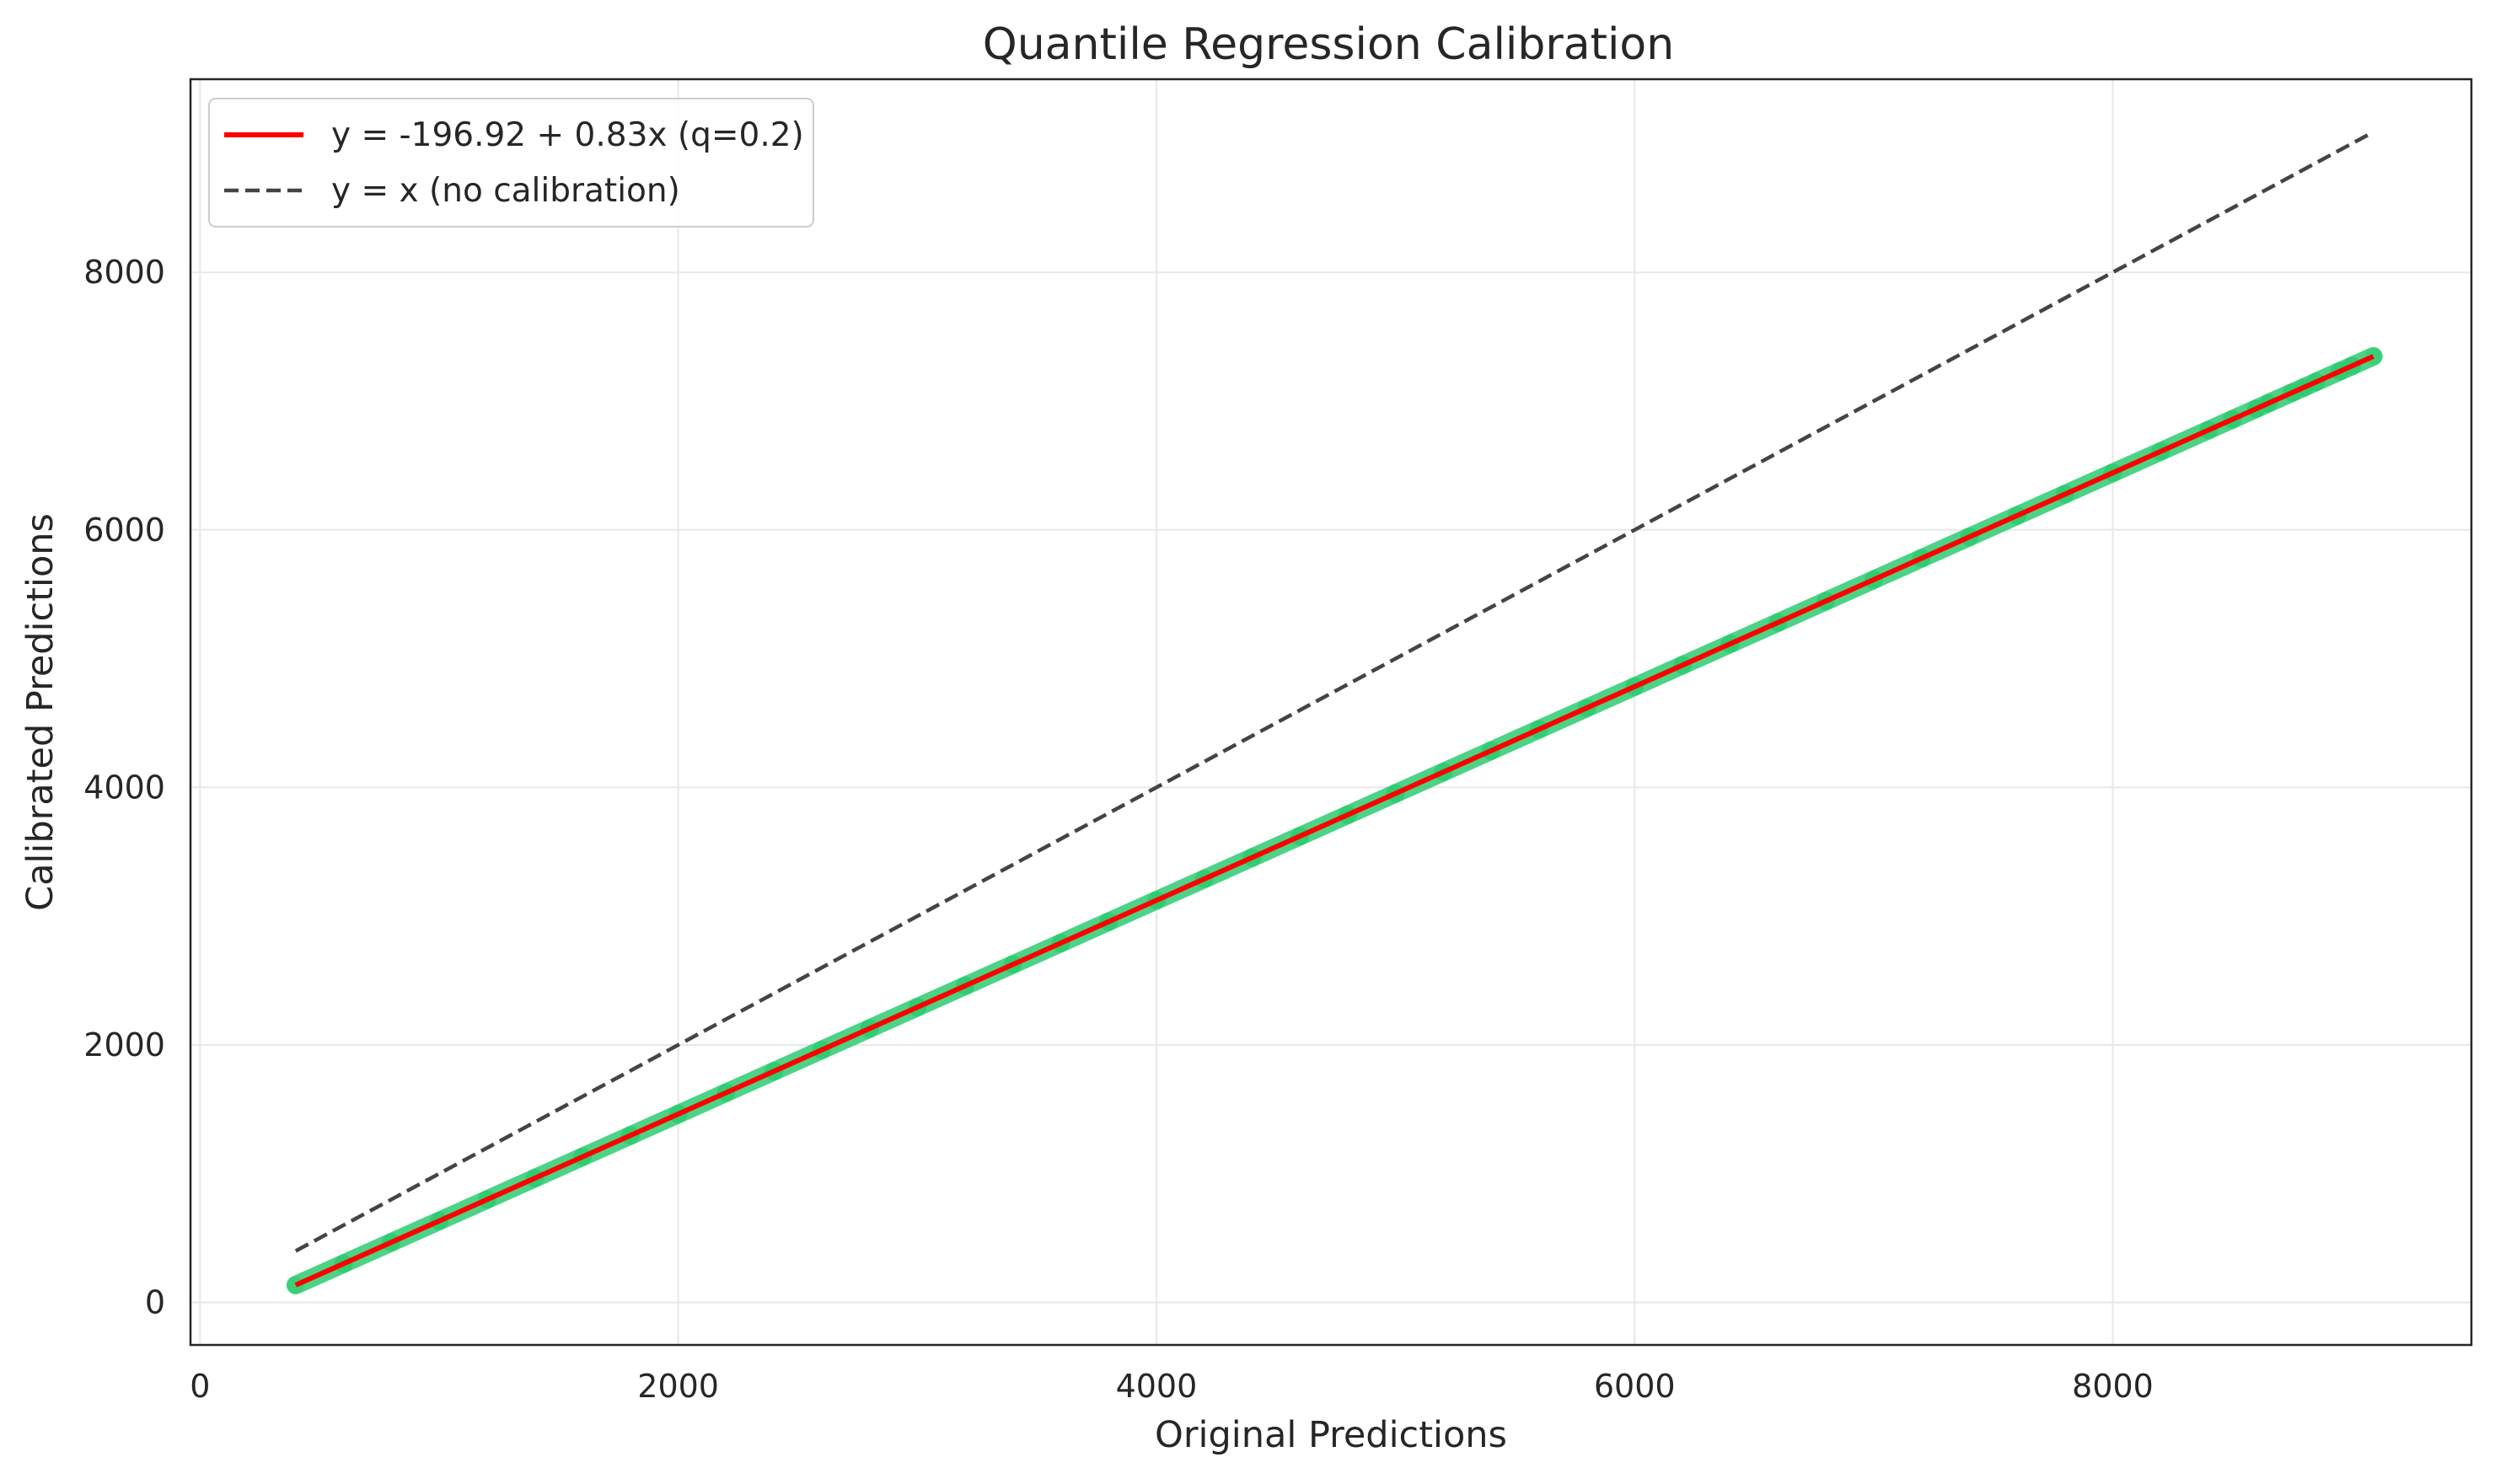 This screenshot has width=2495, height=1484. What do you see at coordinates (1331, 1435) in the screenshot?
I see `x-axis-label: Original Predictions` at bounding box center [1331, 1435].